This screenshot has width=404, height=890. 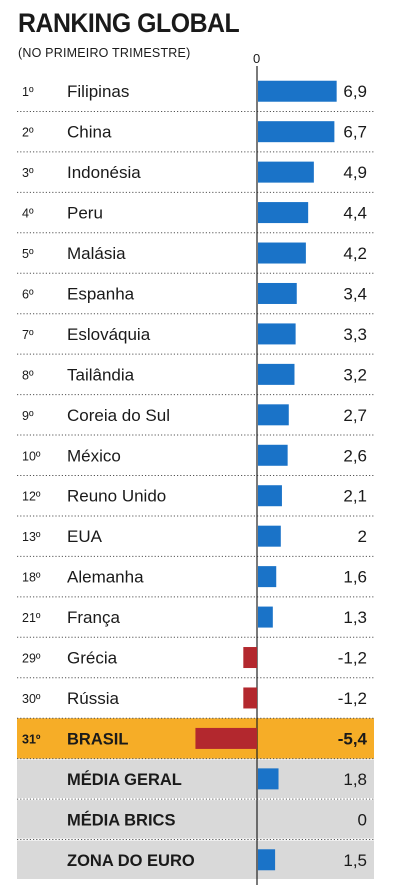 I want to click on bar-média-geral, so click(x=268, y=779).